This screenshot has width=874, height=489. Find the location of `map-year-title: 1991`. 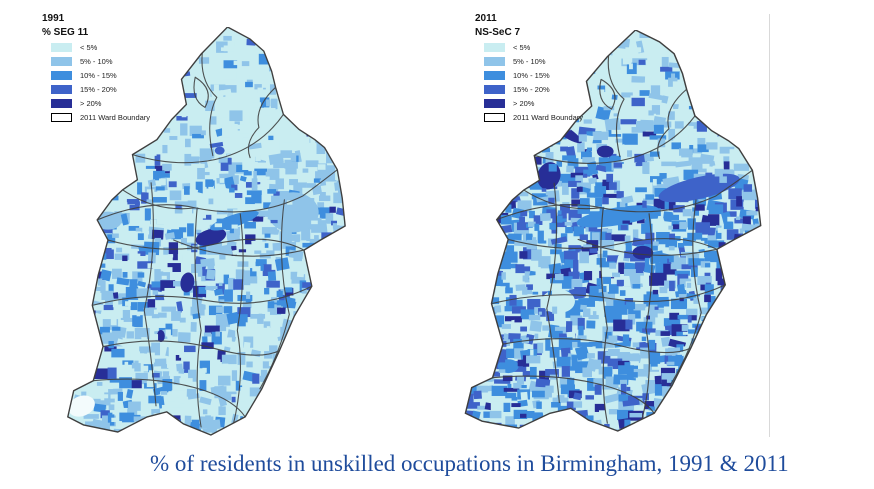

map-year-title: 1991 is located at coordinates (53, 18).